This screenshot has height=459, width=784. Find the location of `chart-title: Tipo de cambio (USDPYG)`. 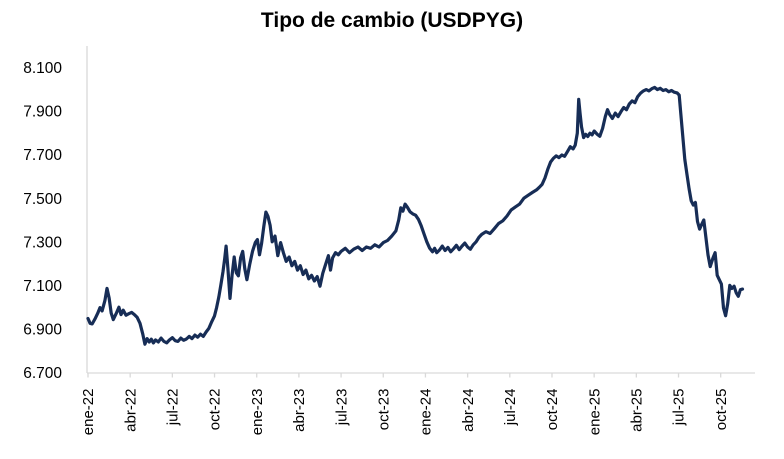

chart-title: Tipo de cambio (USDPYG) is located at coordinates (392, 20).